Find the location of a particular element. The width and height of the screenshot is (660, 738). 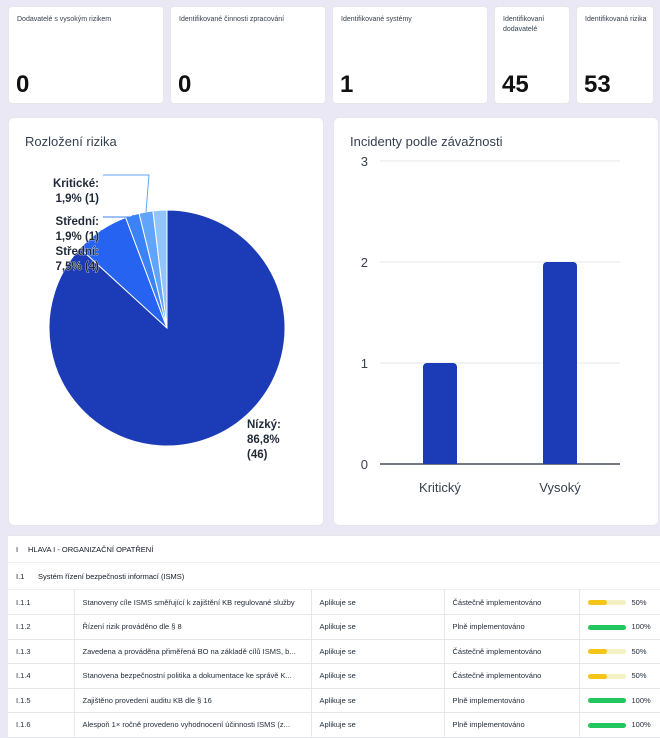

x-tick-label: Kritický is located at coordinates (440, 487).